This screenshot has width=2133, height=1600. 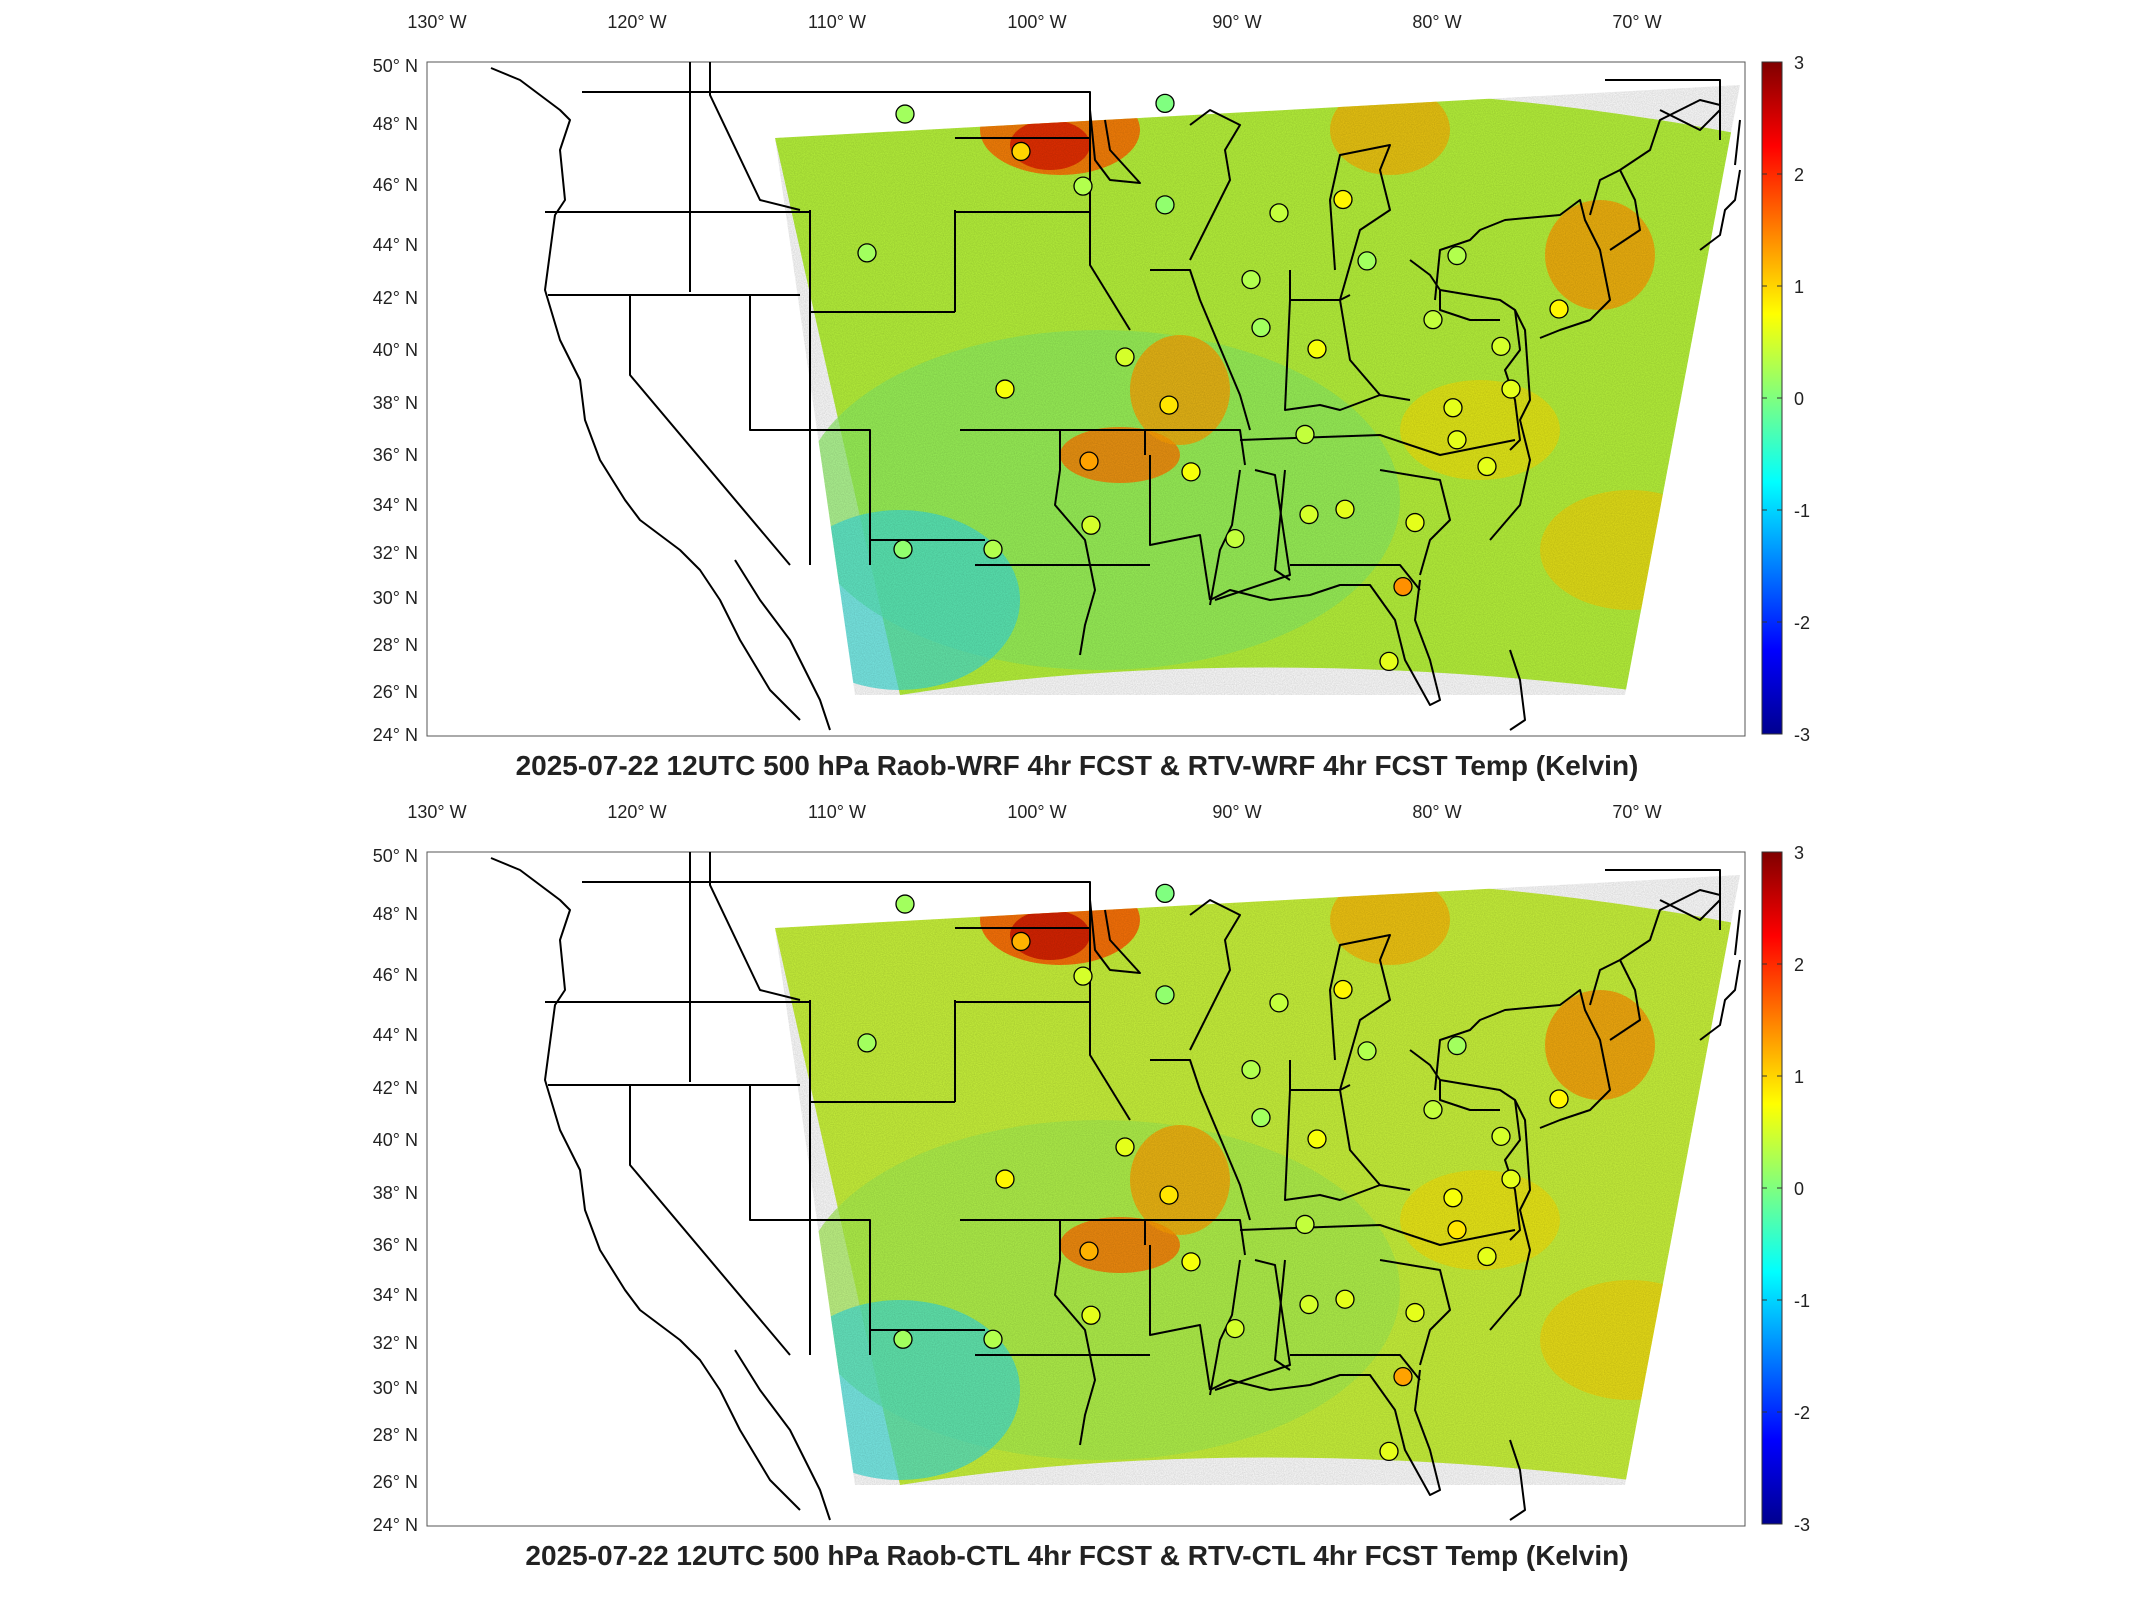 What do you see at coordinates (837, 22) in the screenshot?
I see `longitude-label: 110° W` at bounding box center [837, 22].